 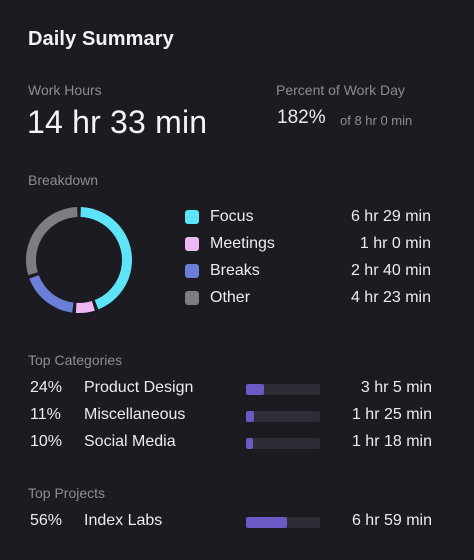 I want to click on category-name: Product Design, so click(x=139, y=387).